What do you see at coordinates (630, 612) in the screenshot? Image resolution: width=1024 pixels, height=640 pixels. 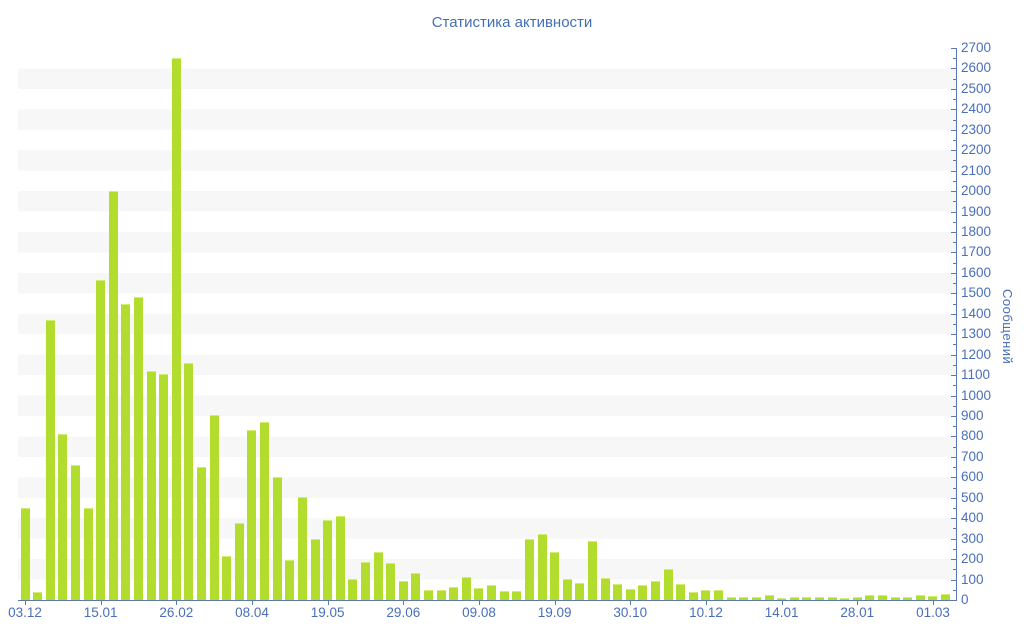 I see `x-tick-label: 30.10` at bounding box center [630, 612].